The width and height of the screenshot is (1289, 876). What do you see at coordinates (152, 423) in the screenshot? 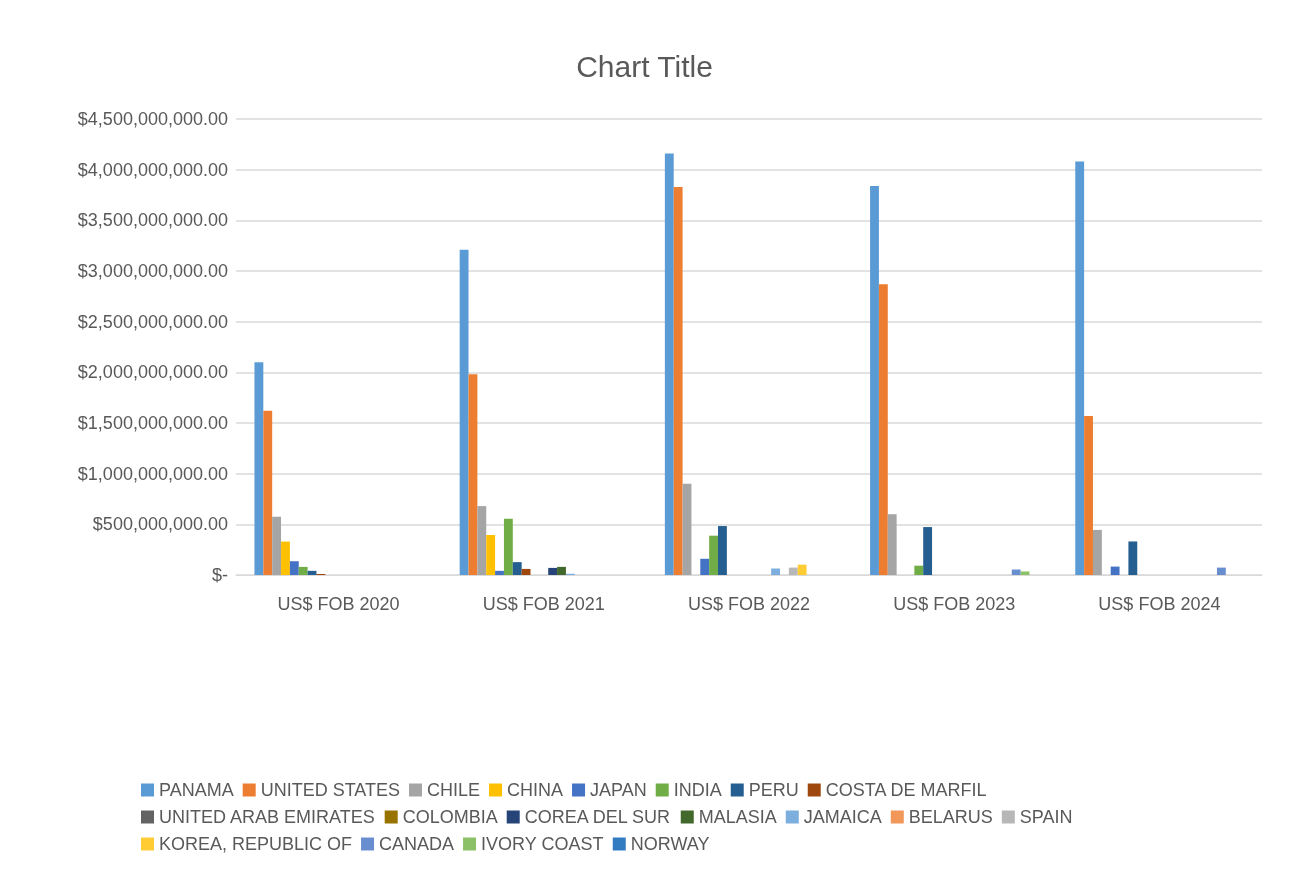
I see `y-tick-label: $1,500,000,000.00` at bounding box center [152, 423].